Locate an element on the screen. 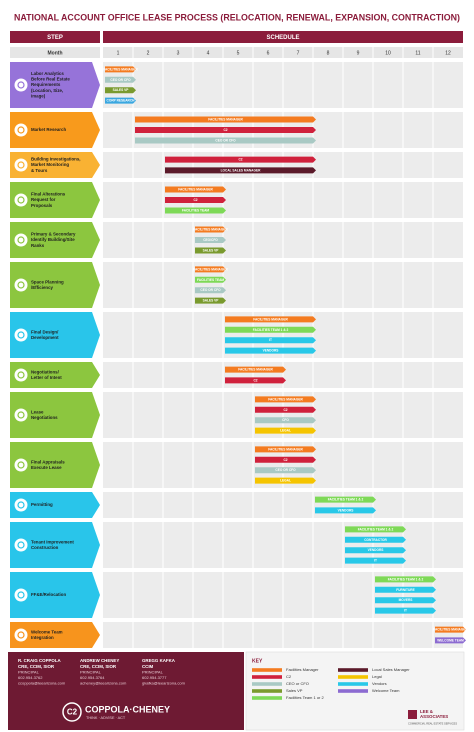  month-number: 9 is located at coordinates (358, 53).